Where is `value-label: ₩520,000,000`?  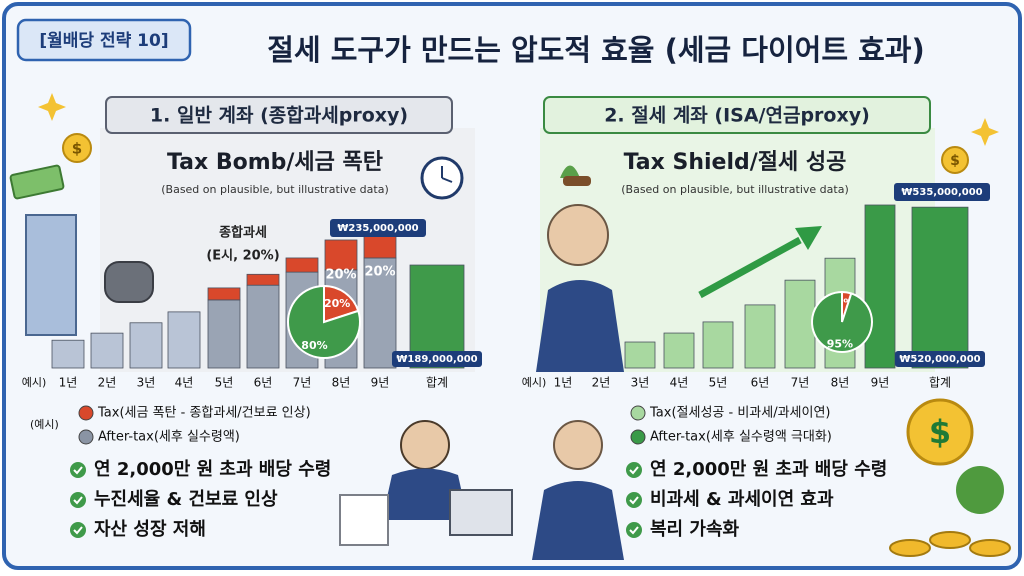
value-label: ₩520,000,000 is located at coordinates (939, 359).